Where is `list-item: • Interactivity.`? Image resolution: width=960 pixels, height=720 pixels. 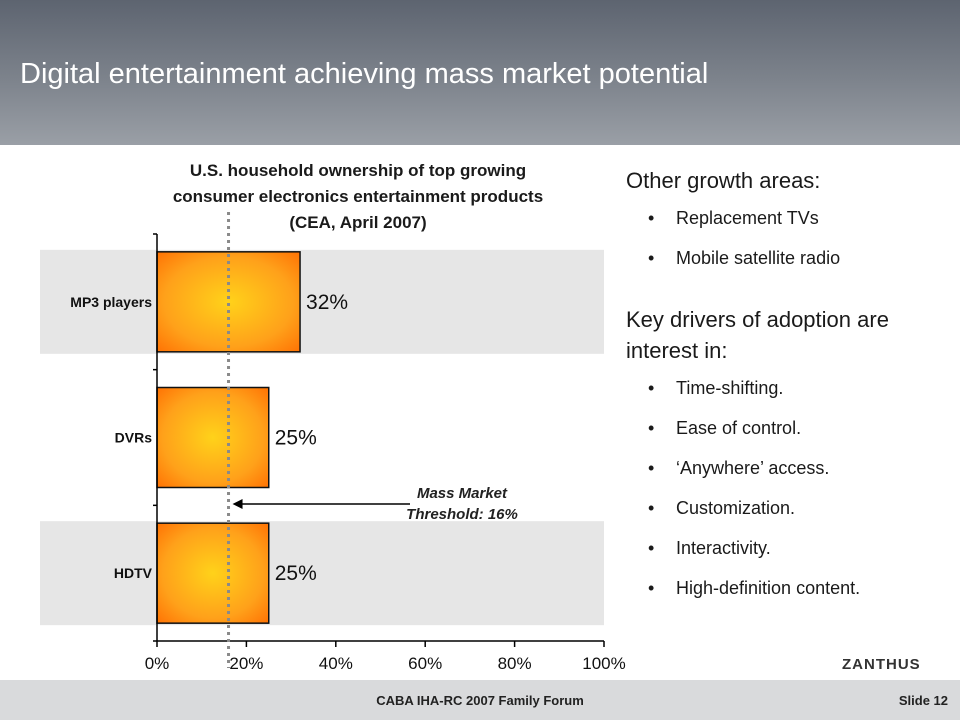 list-item: • Interactivity. is located at coordinates (791, 556).